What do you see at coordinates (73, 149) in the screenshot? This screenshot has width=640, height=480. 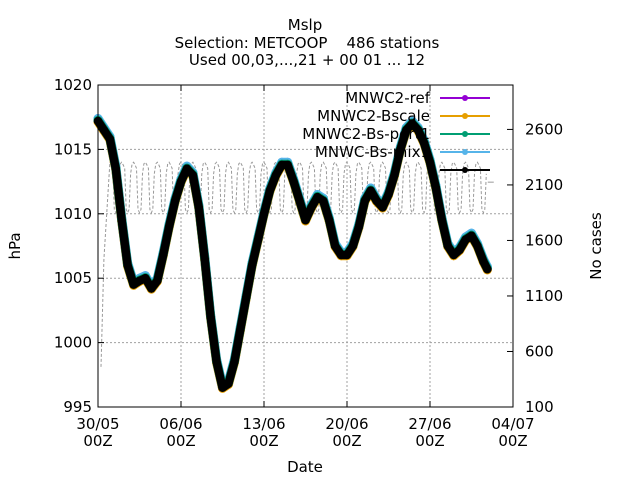 I see `y-tick-label: 1015` at bounding box center [73, 149].